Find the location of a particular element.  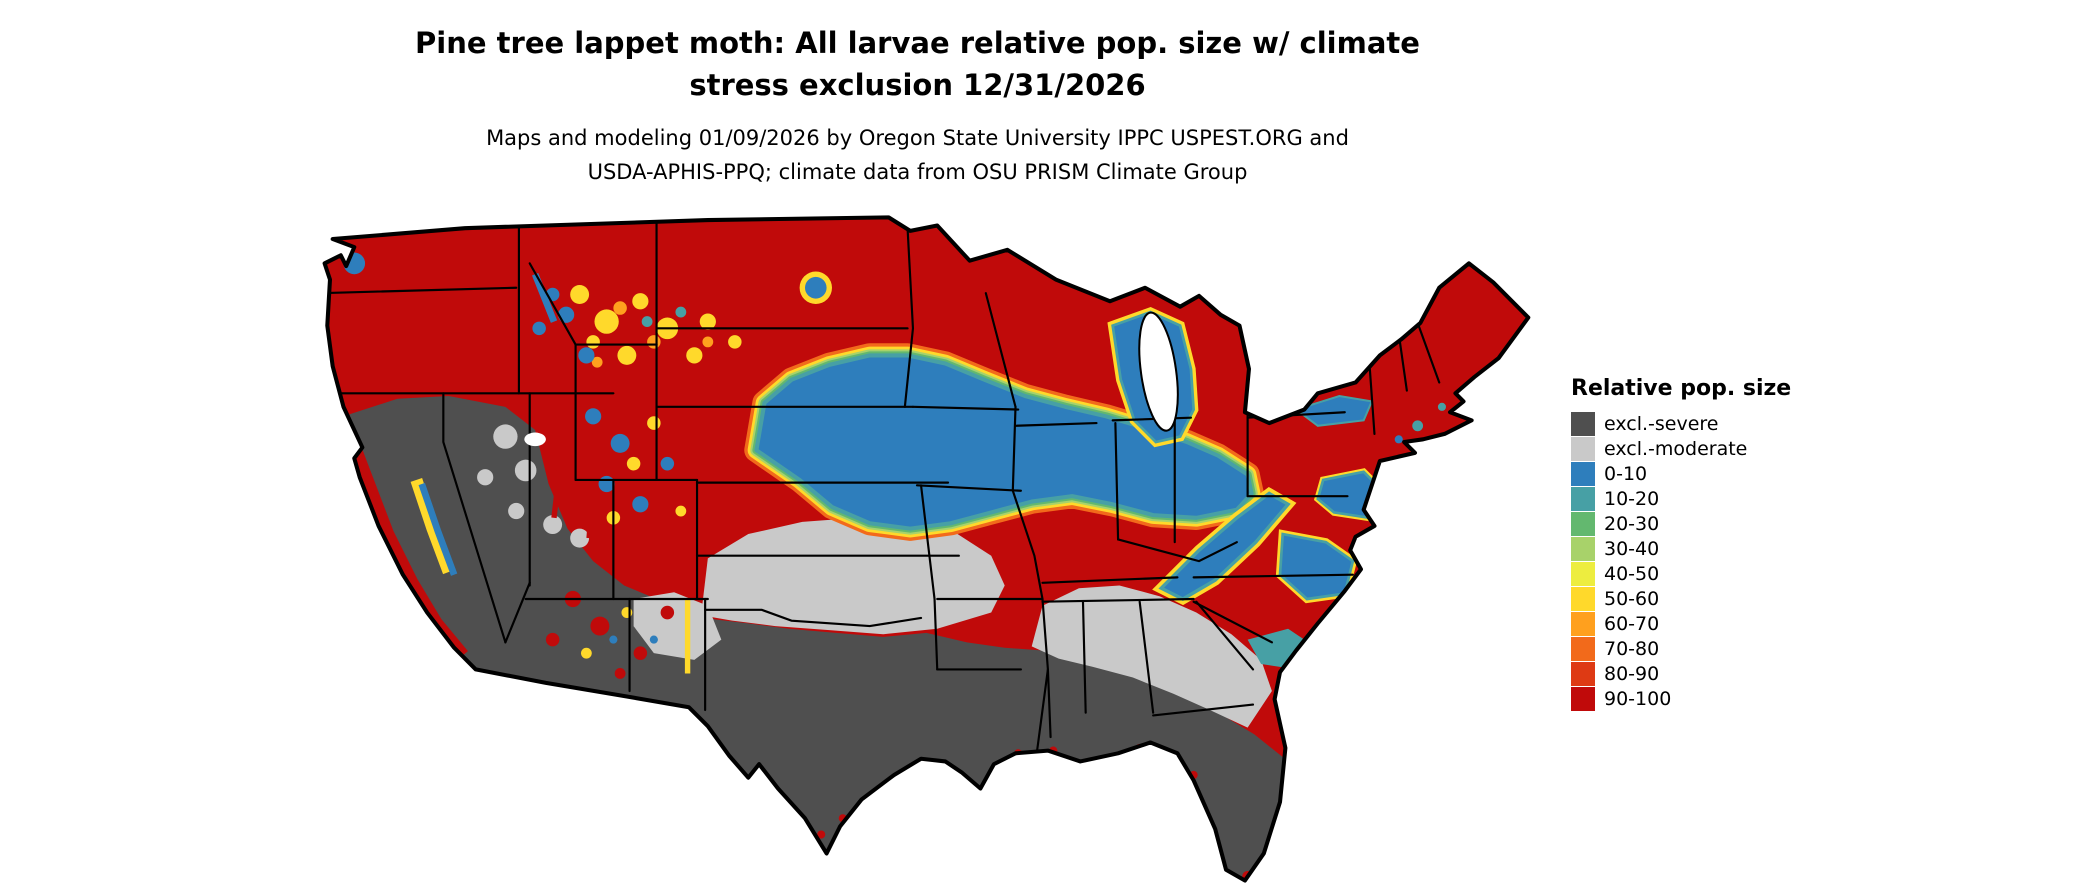

legend-item: 90-100 is located at coordinates (1721, 698).